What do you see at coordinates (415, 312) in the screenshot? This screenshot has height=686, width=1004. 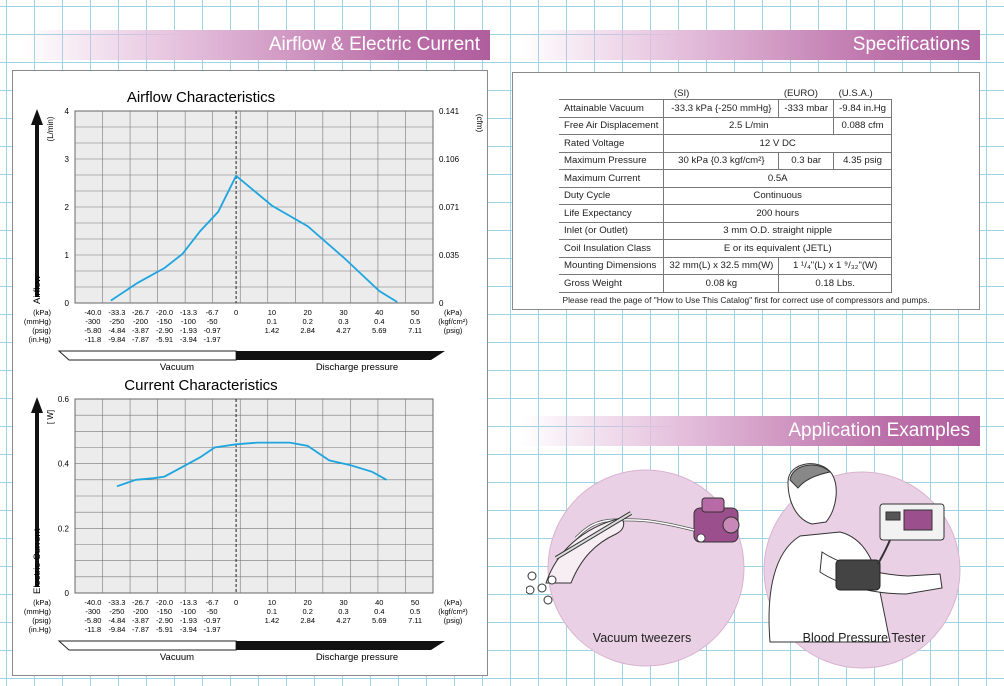 I see `x-tick-label: 50` at bounding box center [415, 312].